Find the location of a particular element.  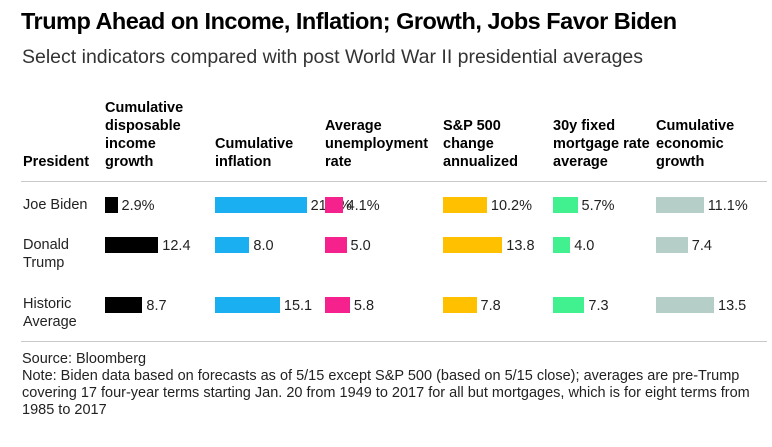

value-label-sp500-row-3: 7.8 is located at coordinates (490, 306).